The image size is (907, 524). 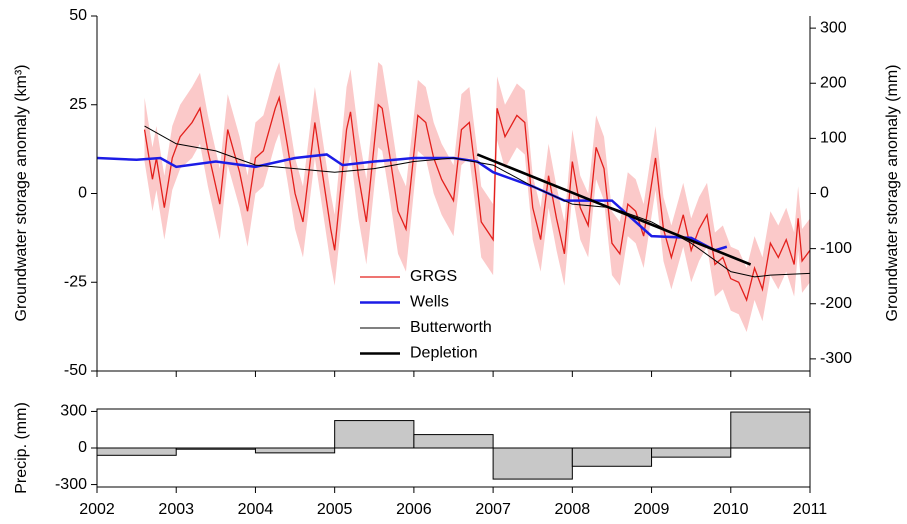 What do you see at coordinates (75, 370) in the screenshot?
I see `y-tick-label: -50` at bounding box center [75, 370].